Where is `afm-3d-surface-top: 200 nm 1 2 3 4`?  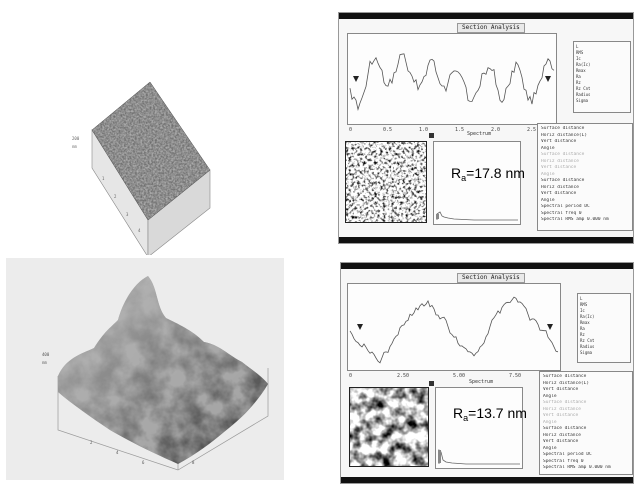 afm-3d-surface-top: 200 nm 1 2 3 4 is located at coordinates (130, 159).